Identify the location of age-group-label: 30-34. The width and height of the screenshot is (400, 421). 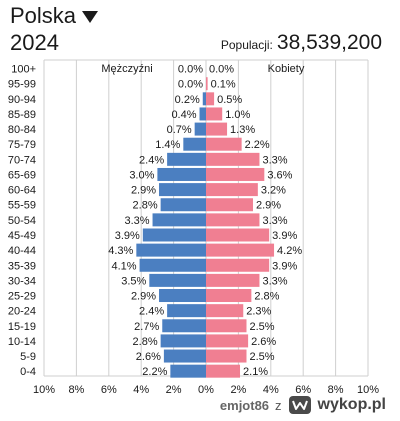
(22, 281).